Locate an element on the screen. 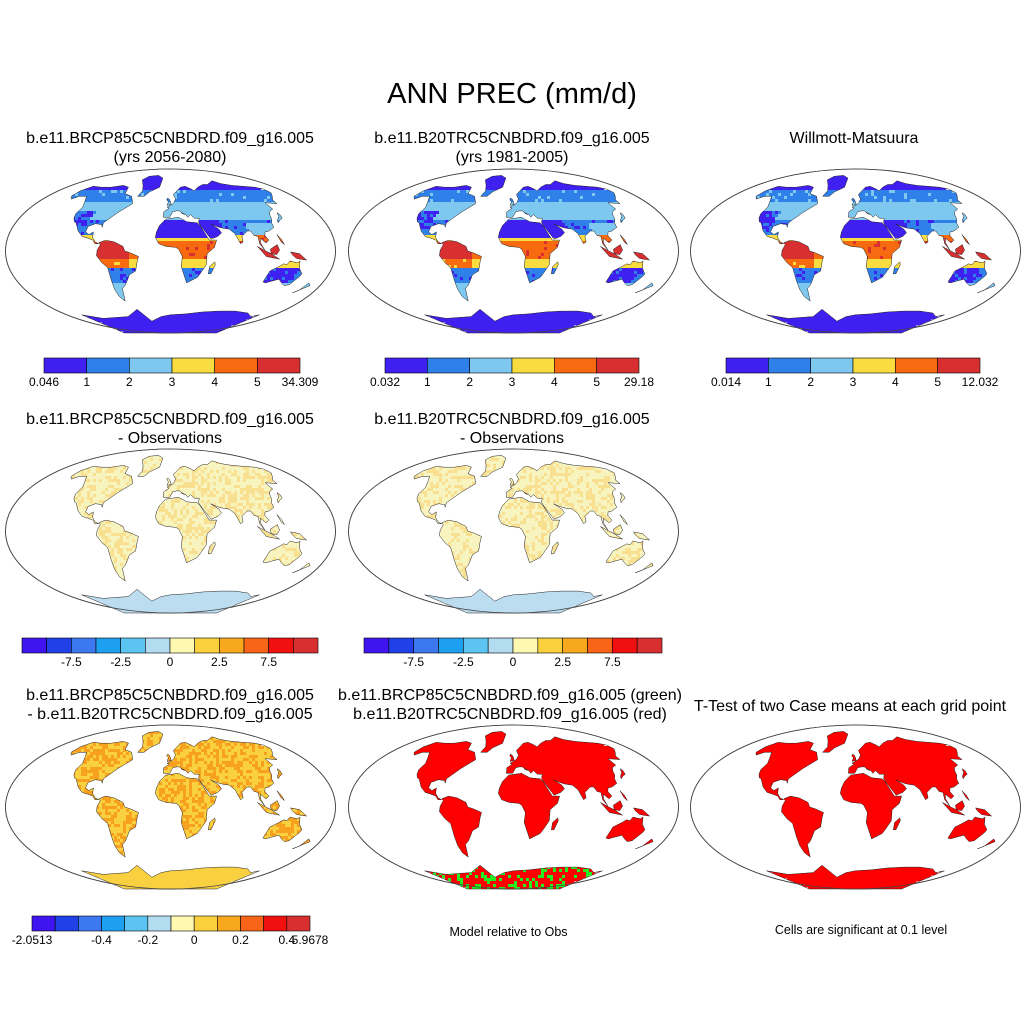 Image resolution: width=1024 pixels, height=1024 pixels. colorbar-case2: 0.032 1 2 3 4 5 29.18 is located at coordinates (512, 373).